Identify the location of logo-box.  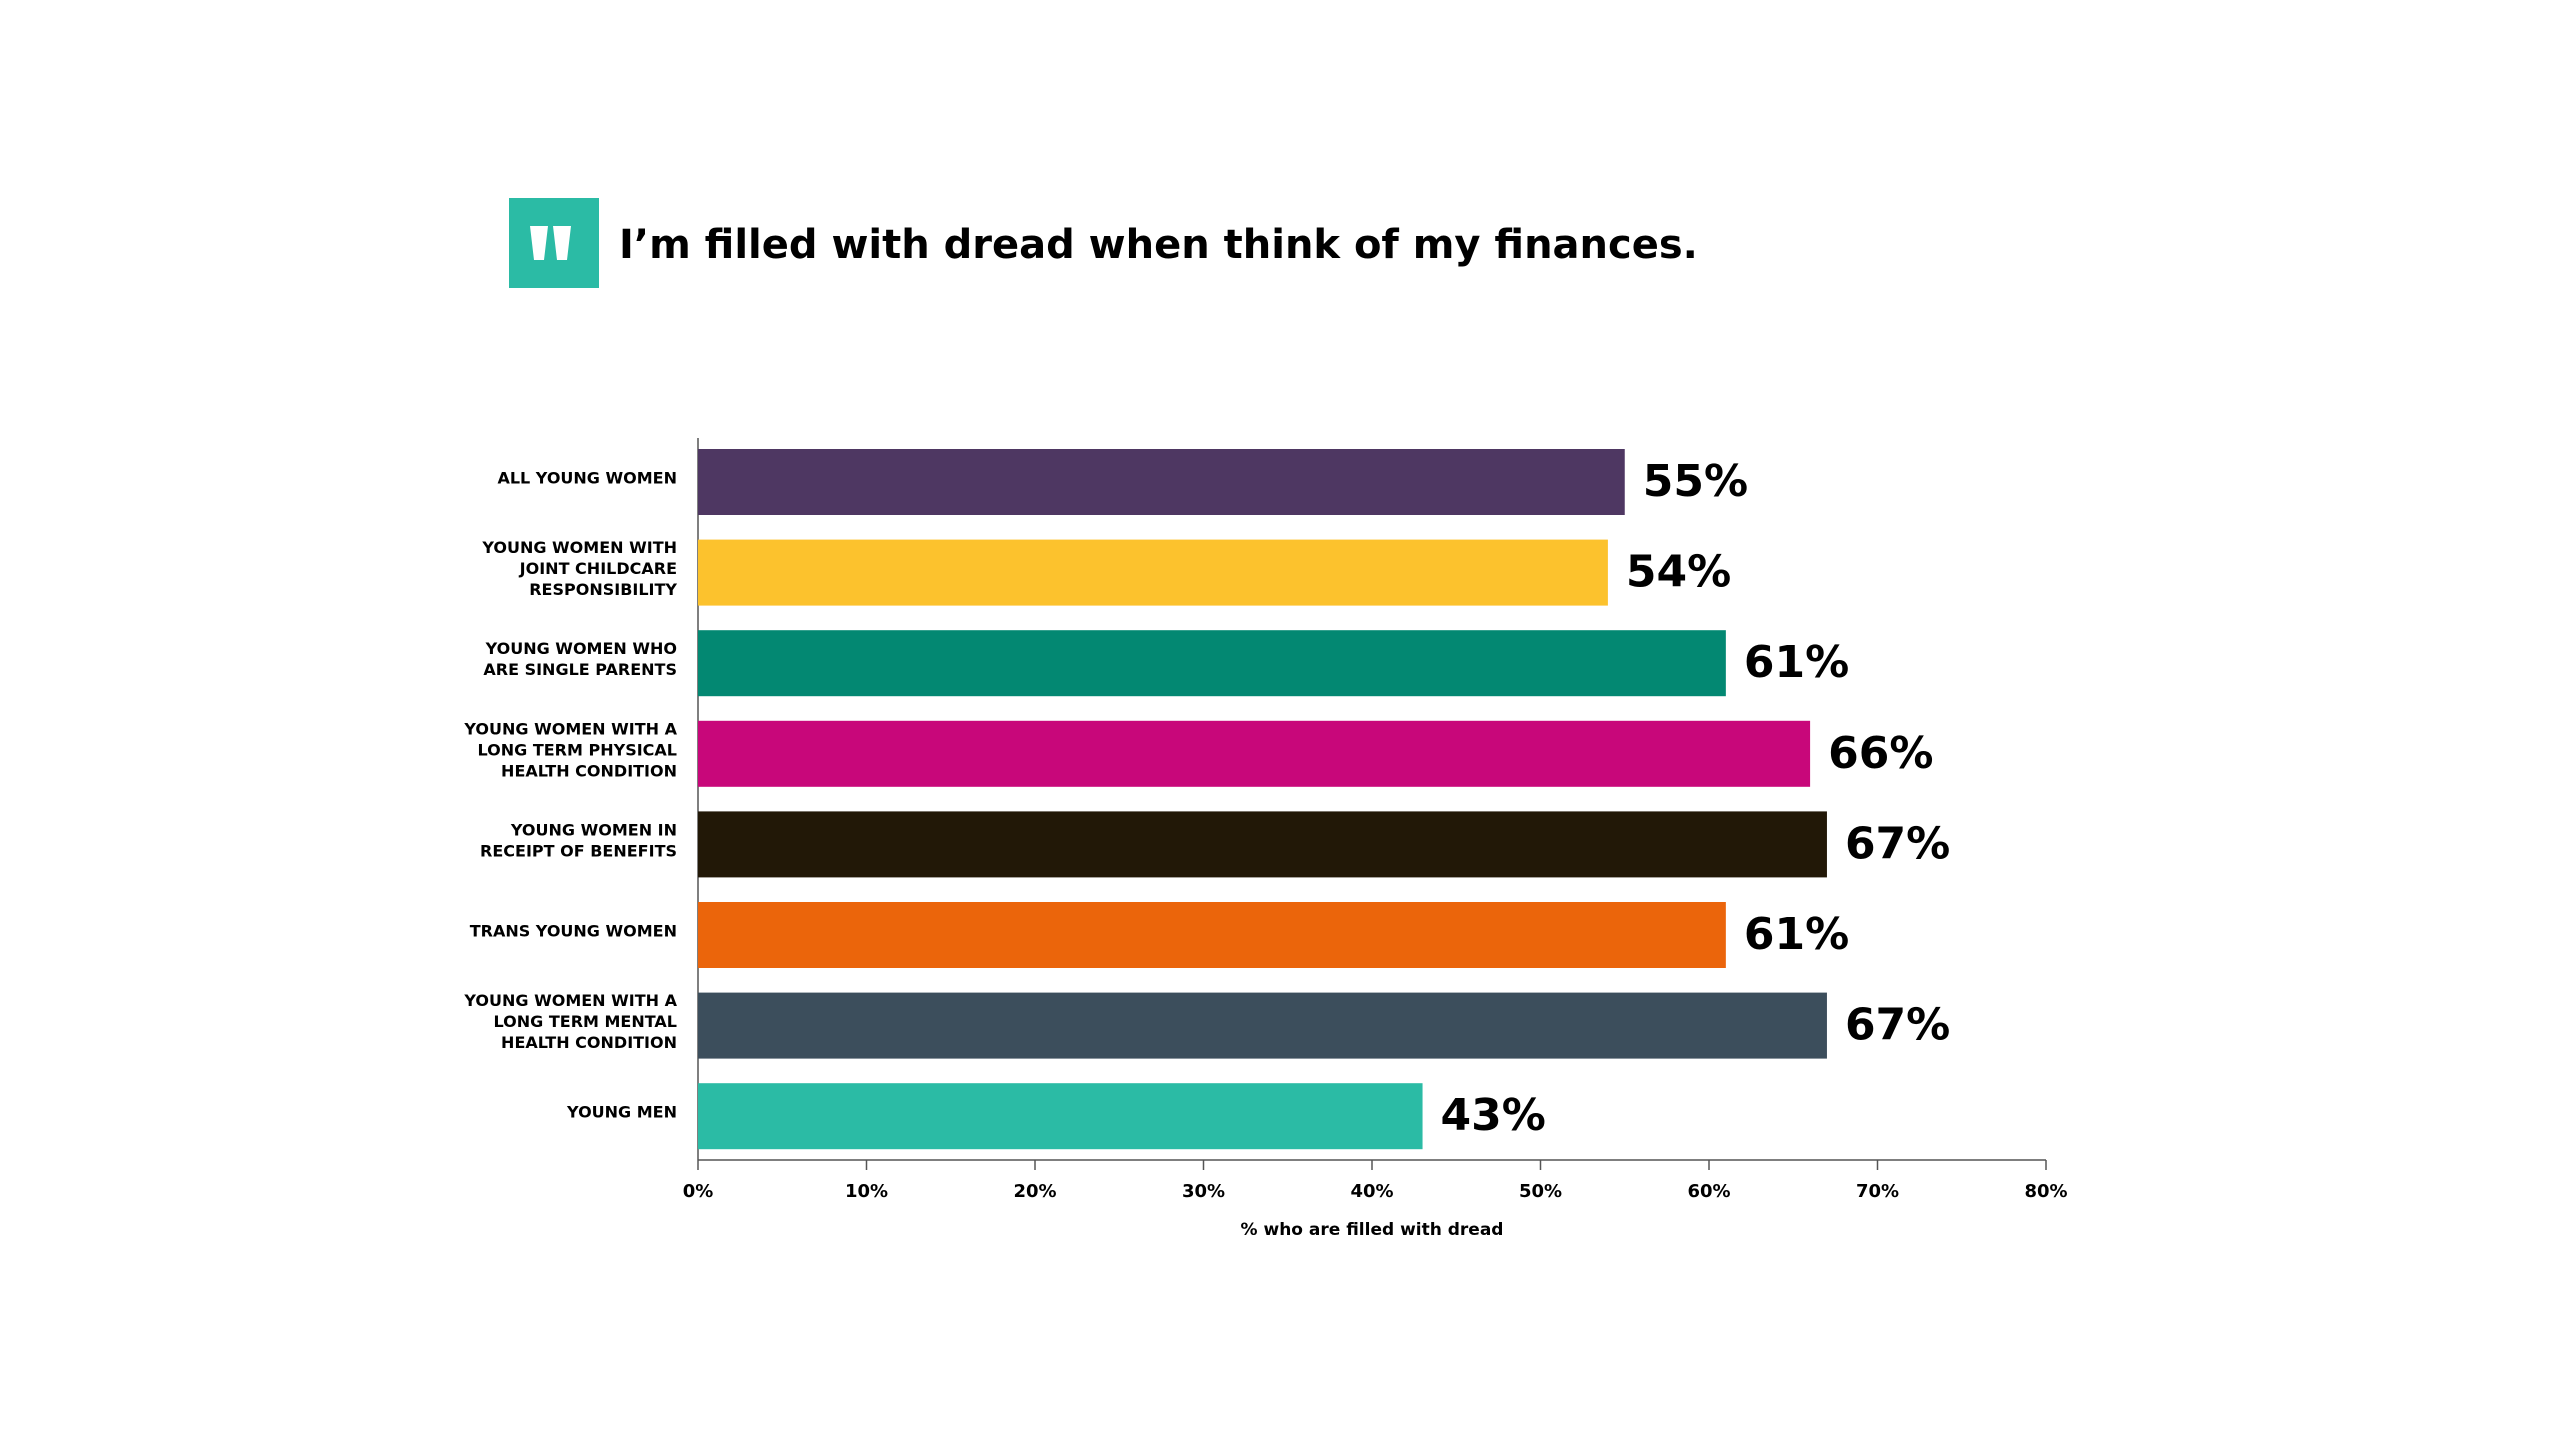
(554, 243).